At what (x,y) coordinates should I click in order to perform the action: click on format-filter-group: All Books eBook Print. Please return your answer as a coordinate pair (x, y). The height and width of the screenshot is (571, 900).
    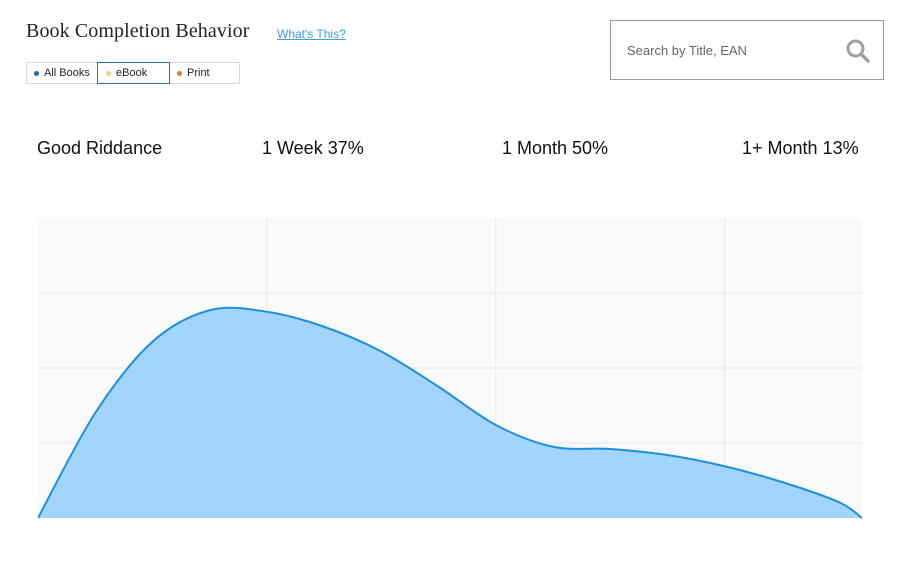
    Looking at the image, I should click on (133, 73).